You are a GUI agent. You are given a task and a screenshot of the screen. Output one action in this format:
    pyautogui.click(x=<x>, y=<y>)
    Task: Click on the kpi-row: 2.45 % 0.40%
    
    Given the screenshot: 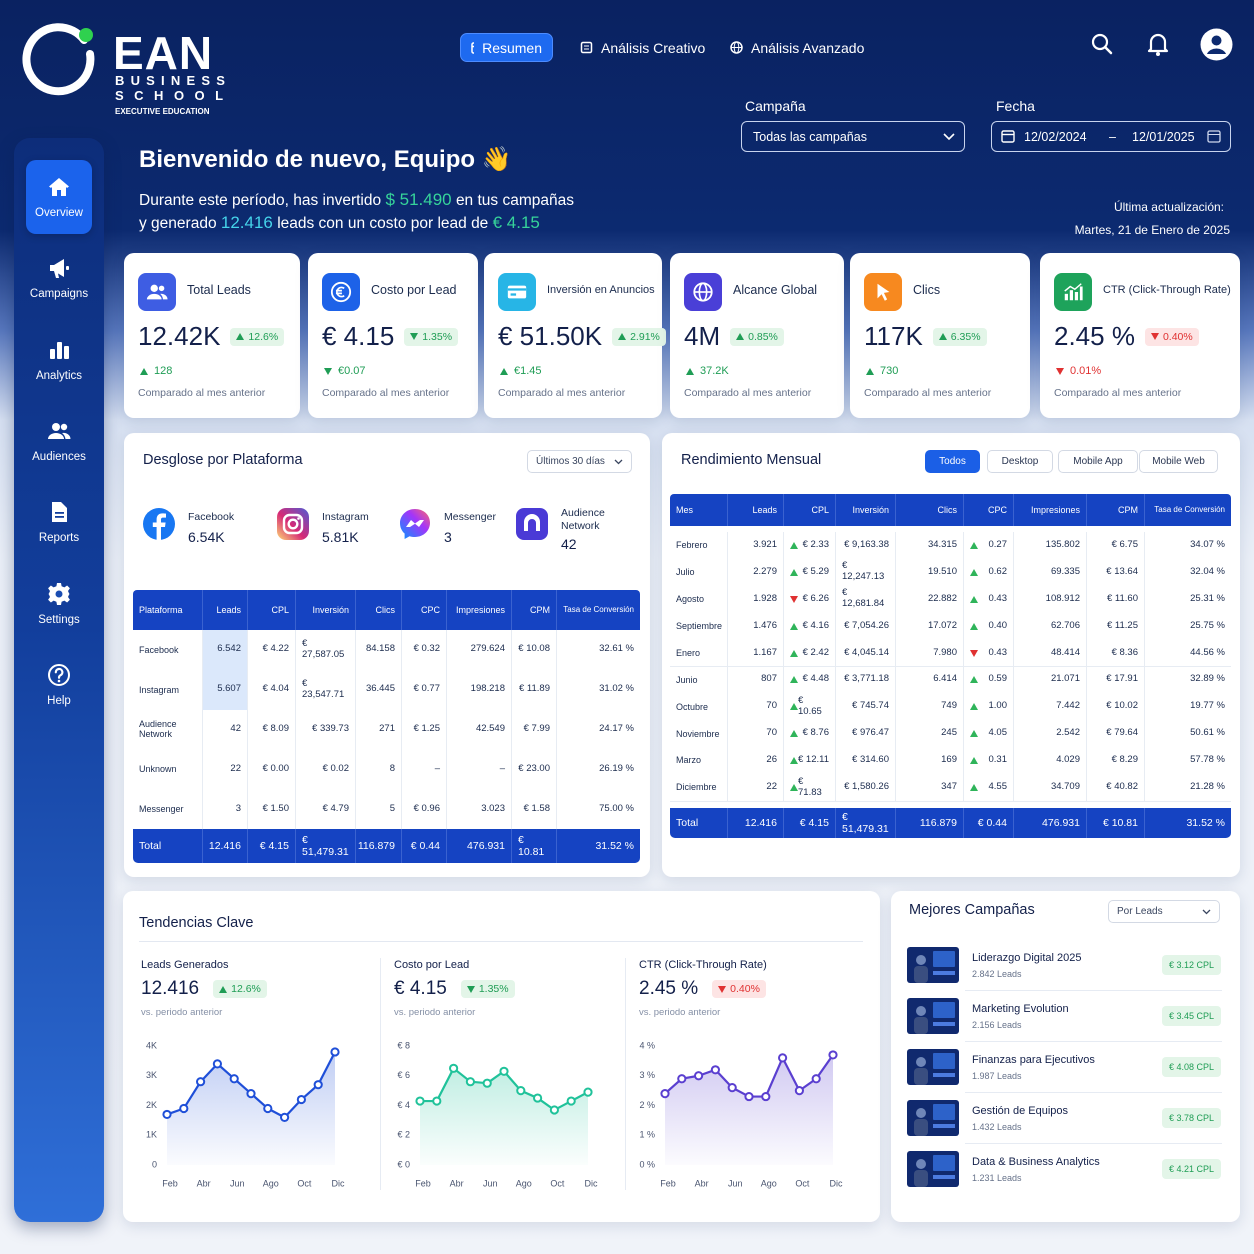 What is the action you would take?
    pyautogui.click(x=1126, y=336)
    